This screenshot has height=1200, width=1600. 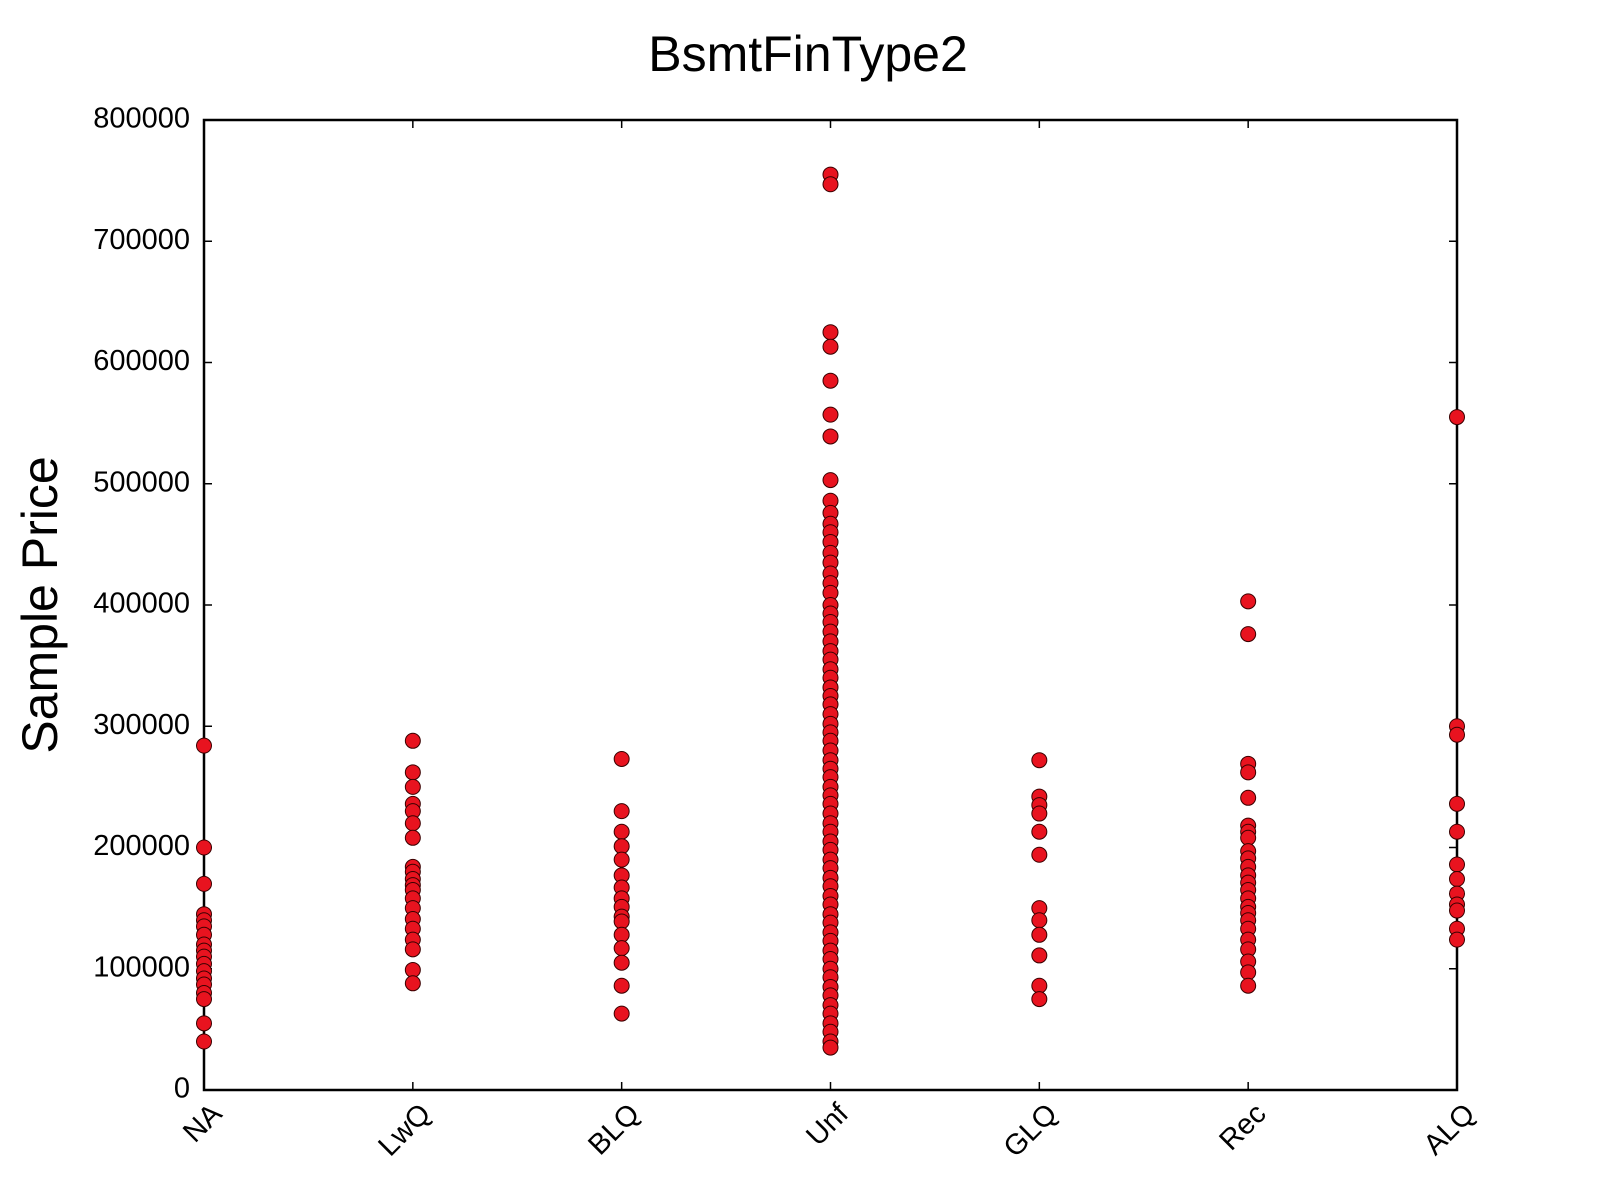 I want to click on y-tick-label: 400000, so click(x=141, y=604).